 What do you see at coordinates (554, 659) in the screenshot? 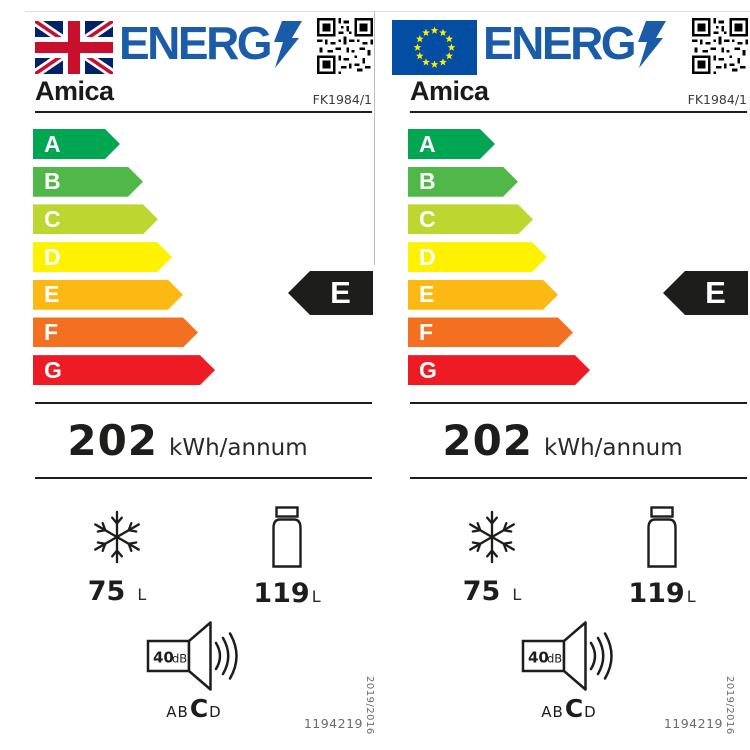
I see `noise-unit: dB` at bounding box center [554, 659].